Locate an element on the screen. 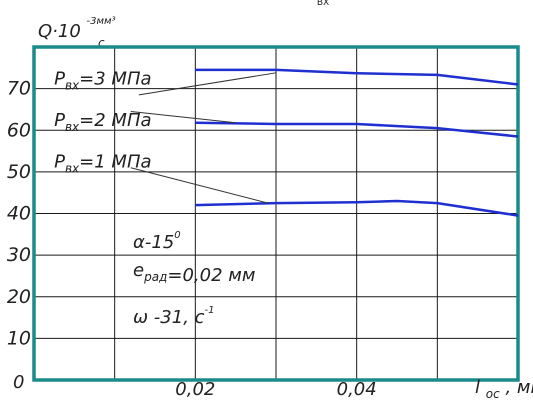 Image resolution: width=533 pixels, height=407 pixels. y-axis-label-base: Q·10 is located at coordinates (59, 31).